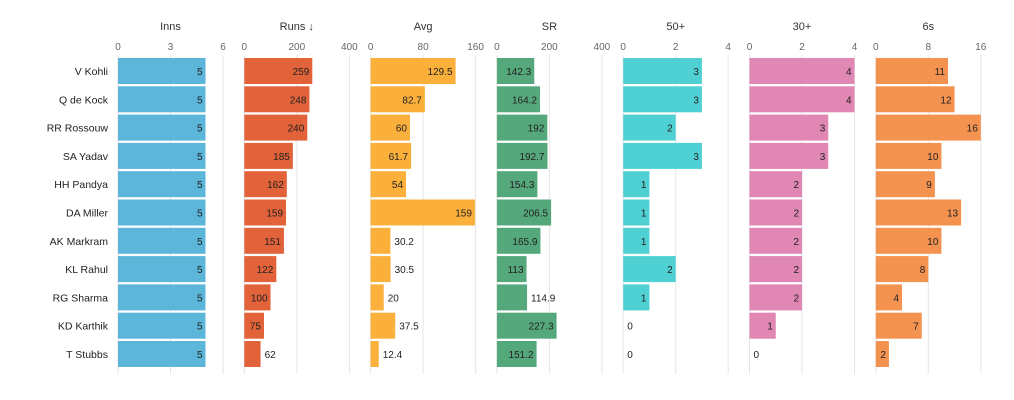  I want to click on panel-6s: 0 8 16 6s 11 12 16 10 9 13 10 8 4 7 2, so click(930, 194).